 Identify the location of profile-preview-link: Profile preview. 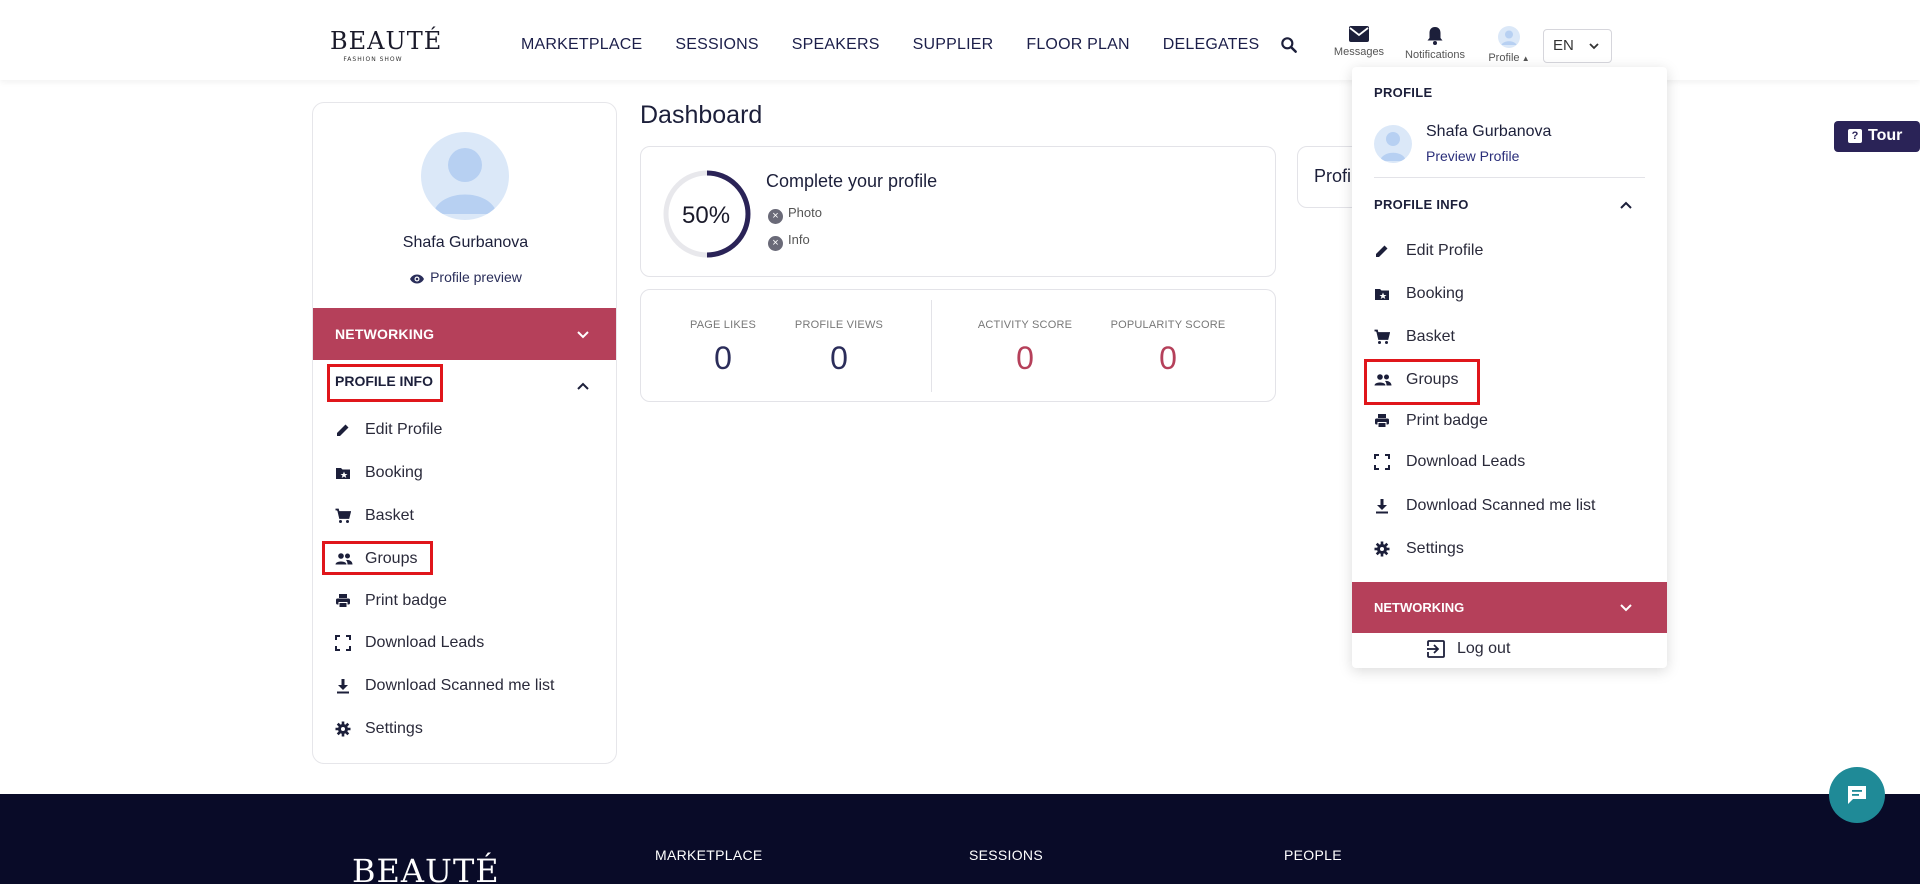
(464, 277).